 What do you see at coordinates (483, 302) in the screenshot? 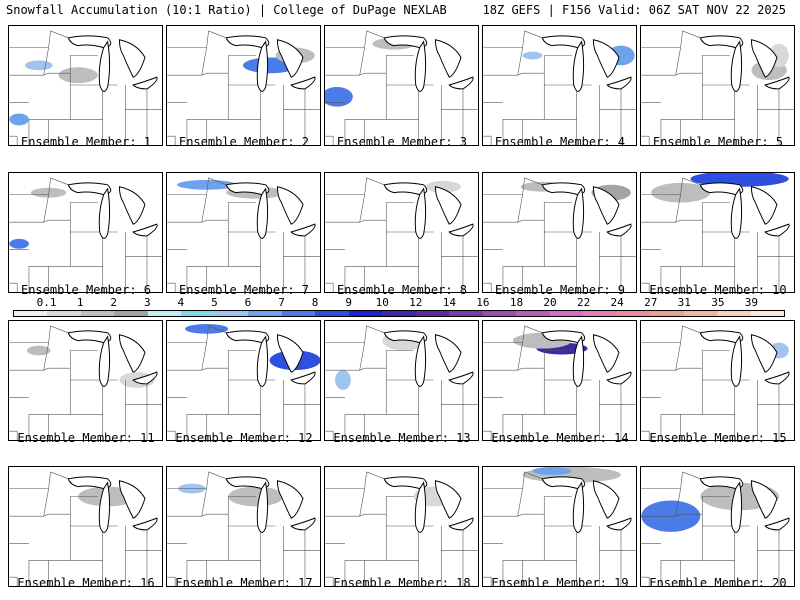
I see `color-scale-tick-label: 16` at bounding box center [483, 302].